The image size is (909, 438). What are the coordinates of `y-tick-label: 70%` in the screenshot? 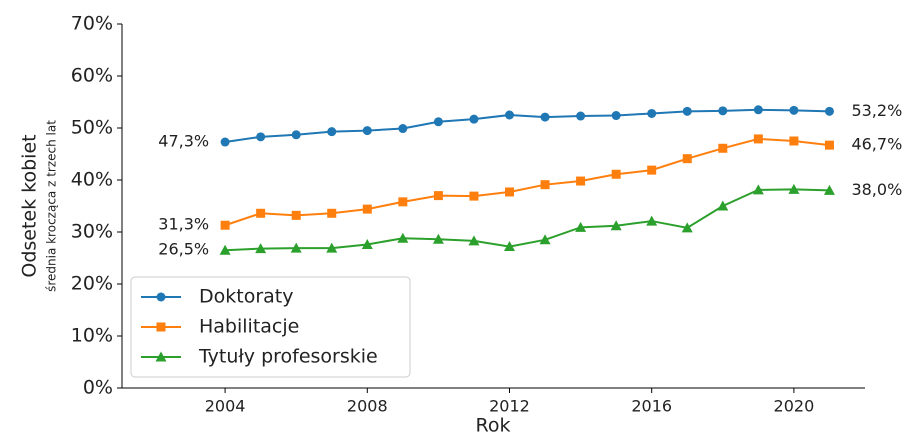 It's located at (92, 24).